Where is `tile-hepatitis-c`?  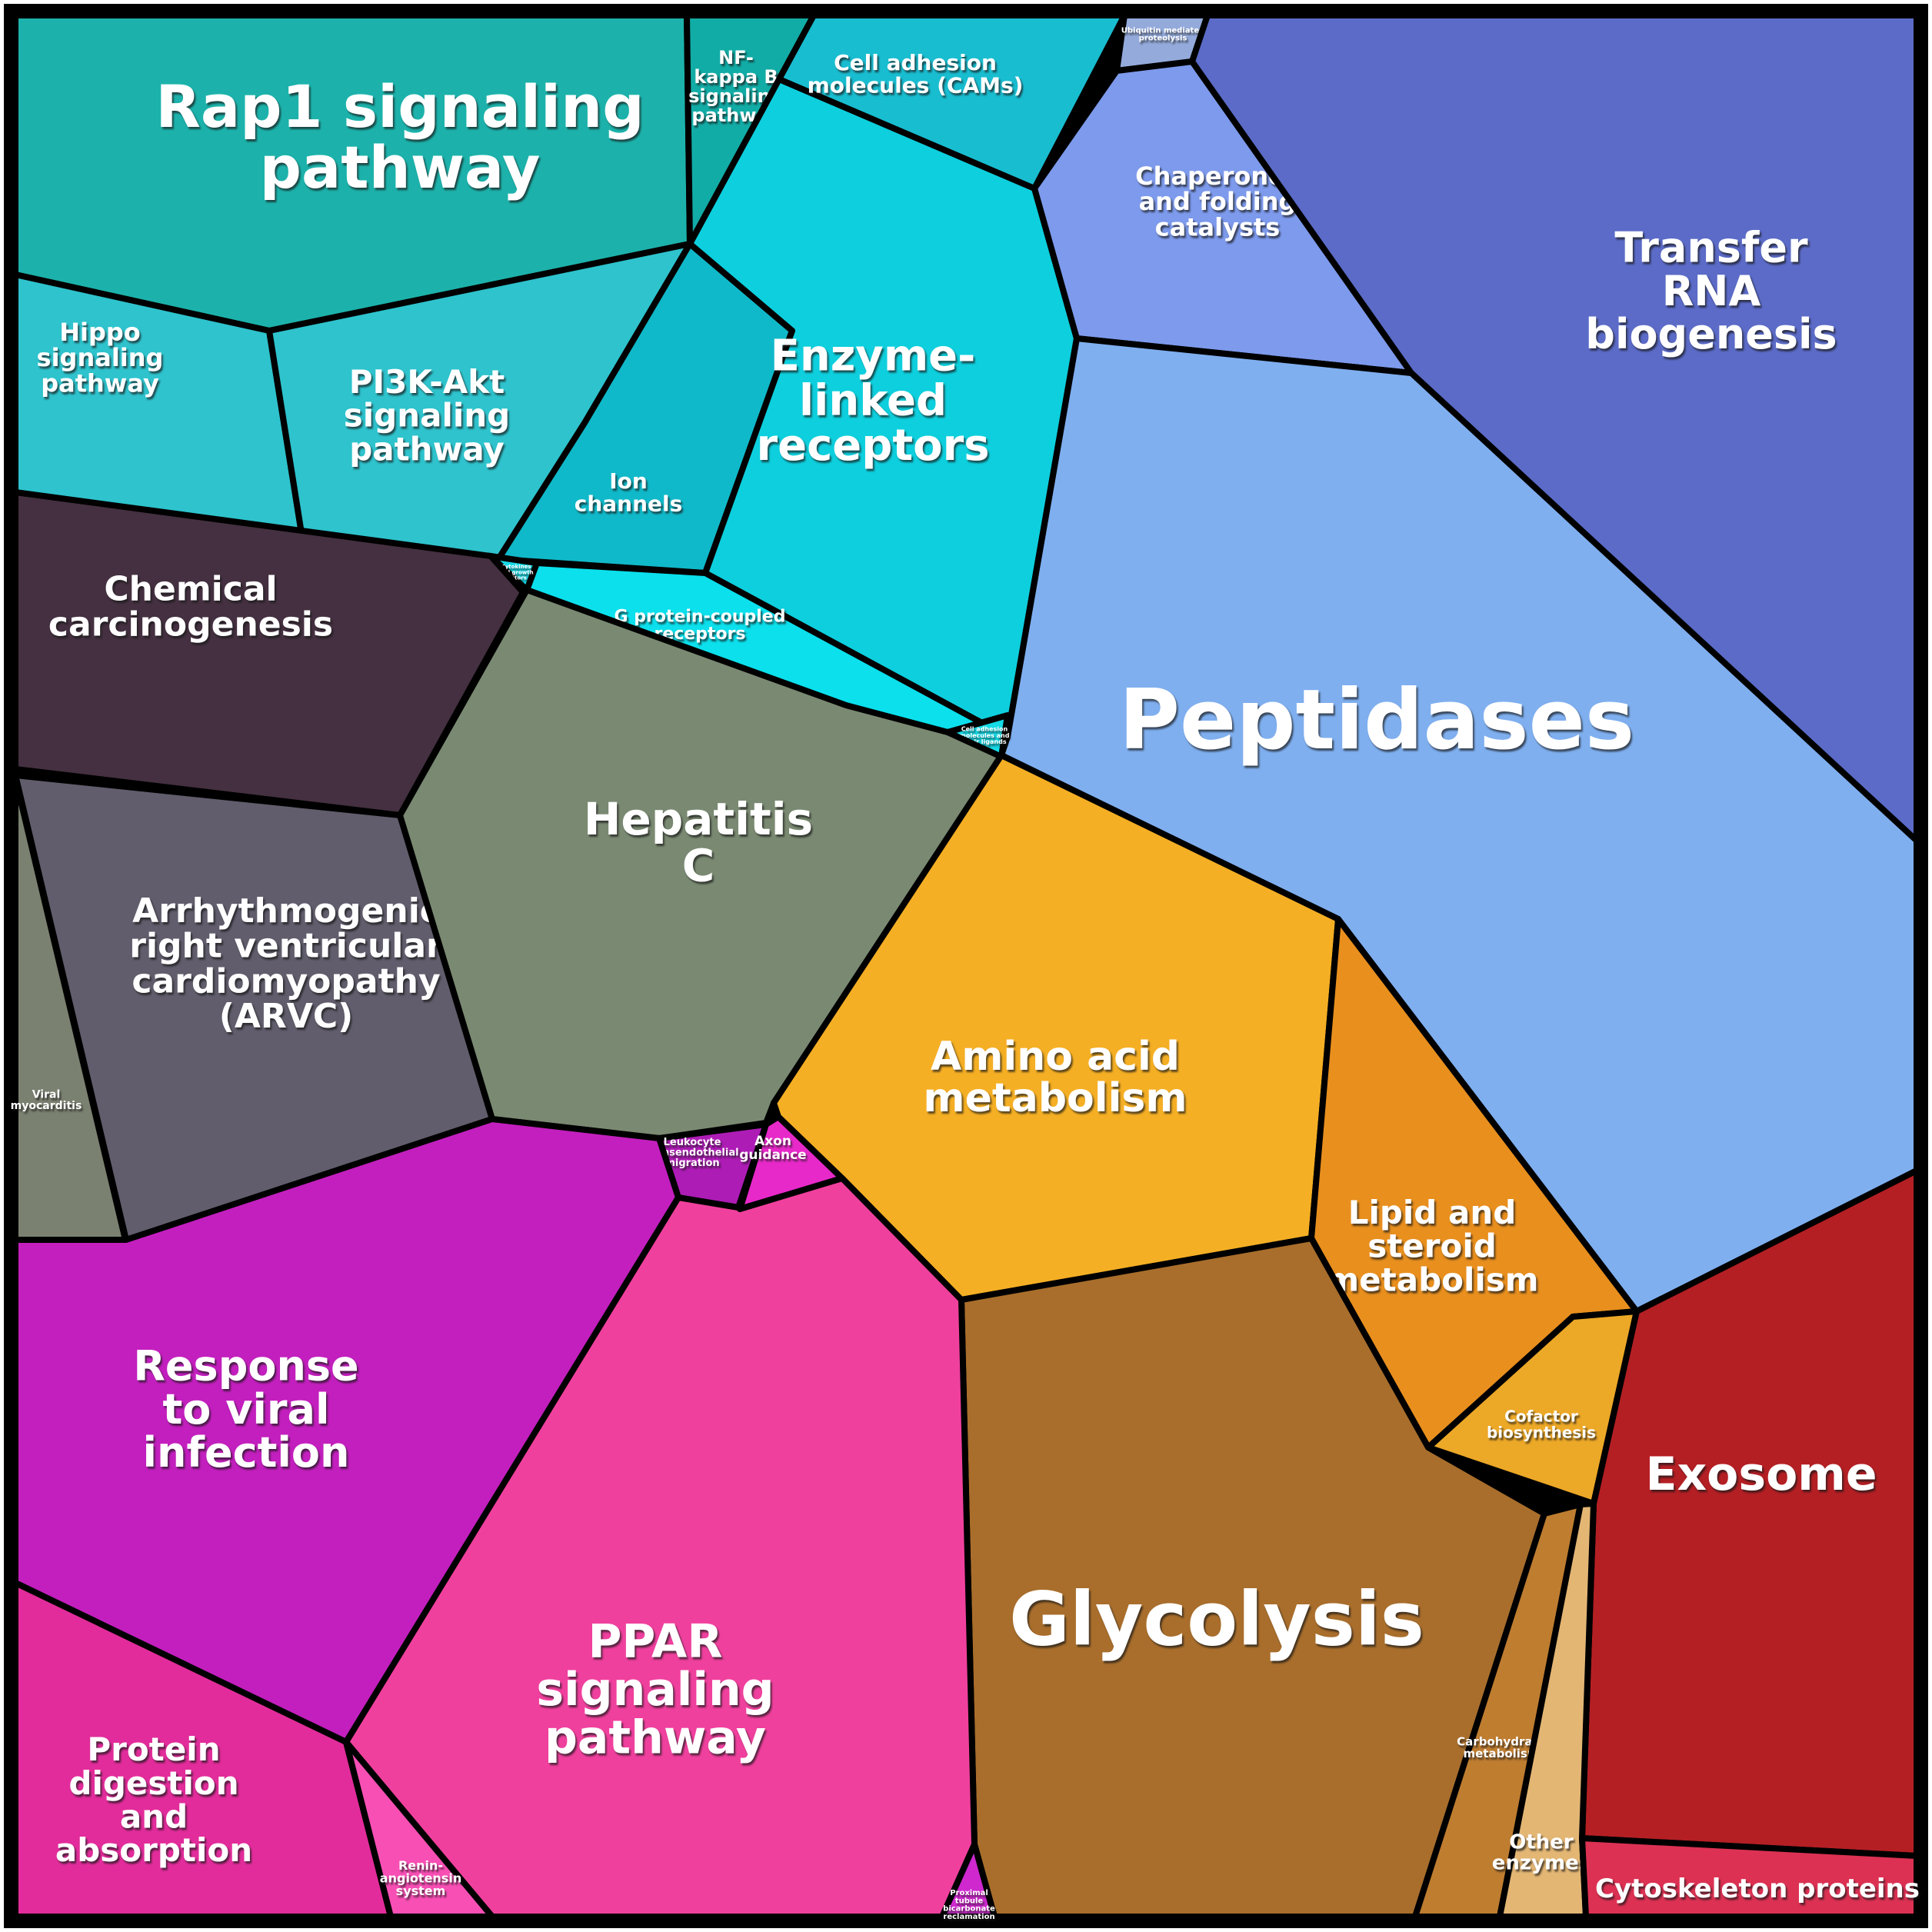 tile-hepatitis-c is located at coordinates (700, 864).